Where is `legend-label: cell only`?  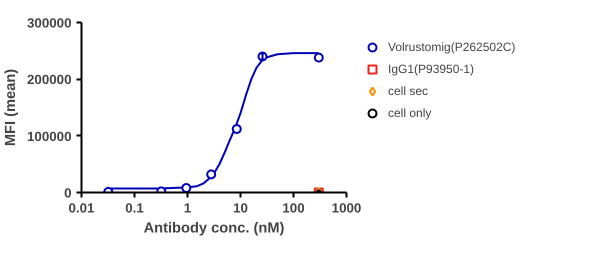
legend-label: cell only is located at coordinates (410, 113).